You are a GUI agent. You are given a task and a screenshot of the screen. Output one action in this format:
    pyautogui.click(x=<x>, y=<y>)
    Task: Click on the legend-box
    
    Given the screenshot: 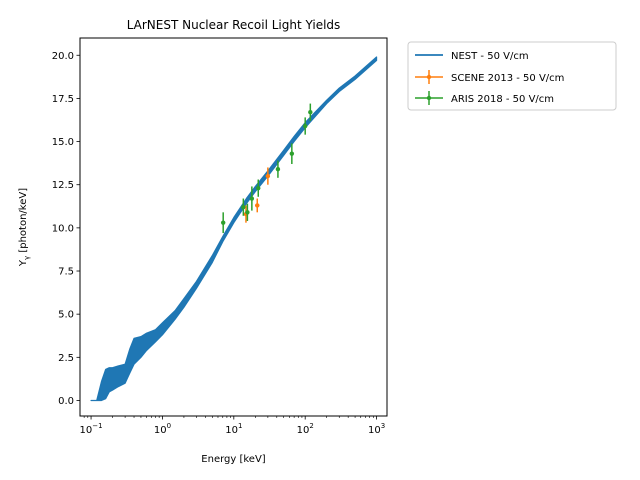 What is the action you would take?
    pyautogui.click(x=512, y=76)
    